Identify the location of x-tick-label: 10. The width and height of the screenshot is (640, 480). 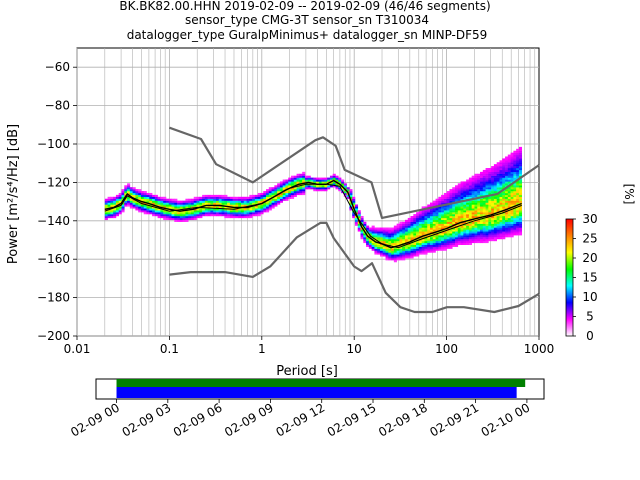
(354, 349).